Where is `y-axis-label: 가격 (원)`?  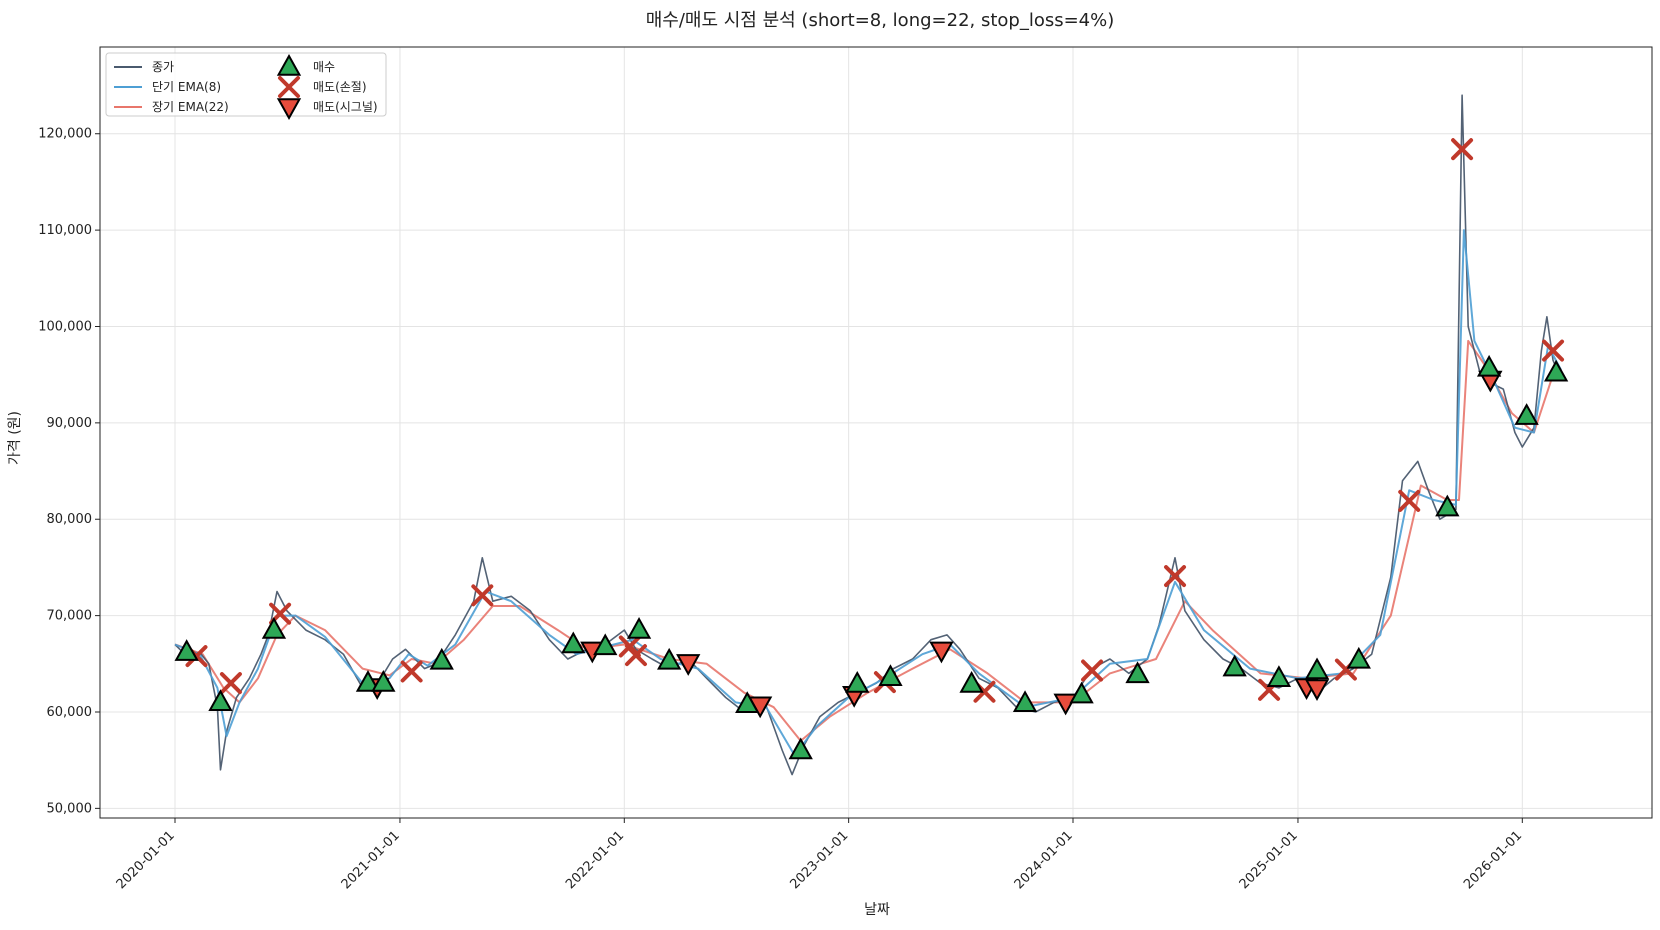 y-axis-label: 가격 (원) is located at coordinates (15, 438).